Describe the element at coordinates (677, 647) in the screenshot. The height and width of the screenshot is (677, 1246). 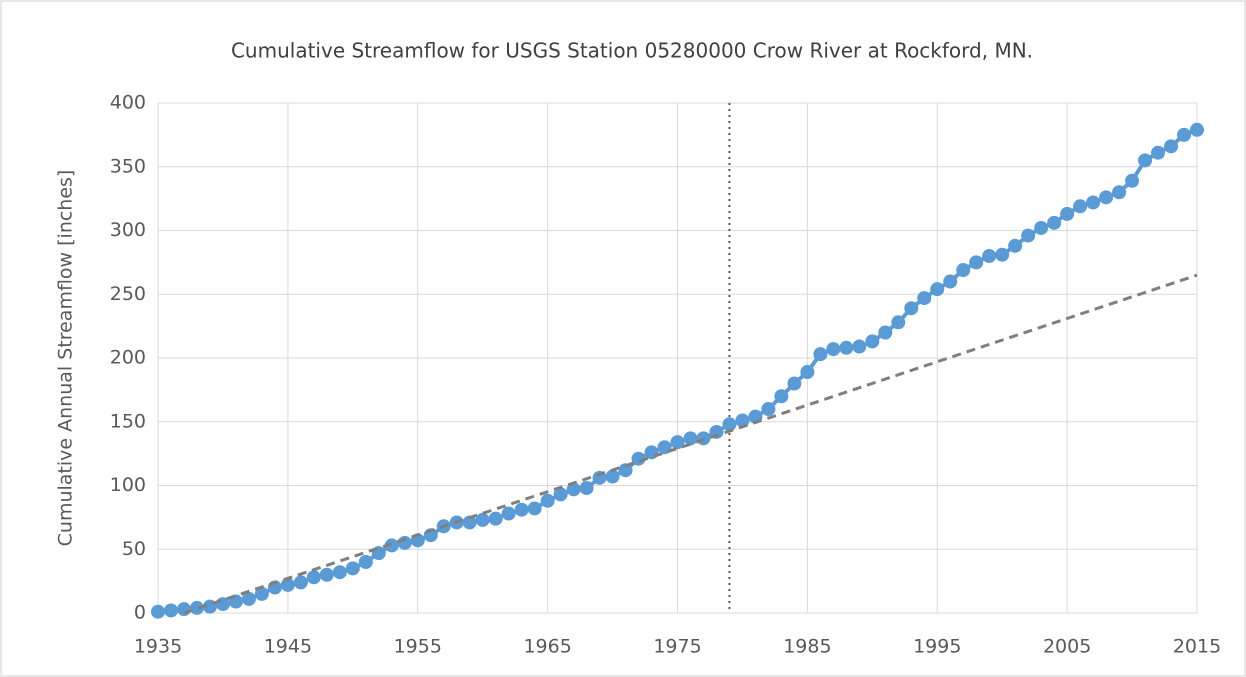
I see `x-tick-label: 1975` at that location.